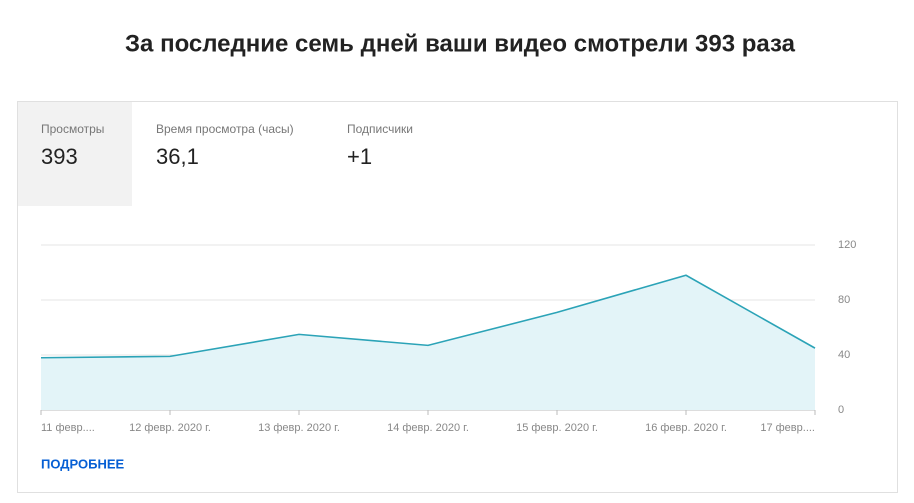 The image size is (914, 503). I want to click on tab-value: 36,1, so click(177, 156).